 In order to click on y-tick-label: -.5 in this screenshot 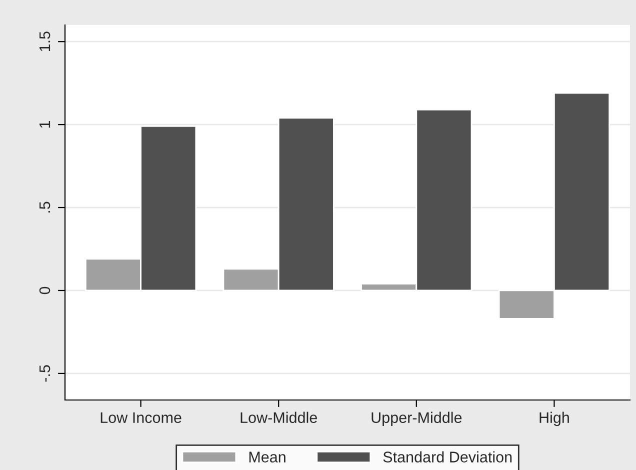, I will do `click(45, 373)`.